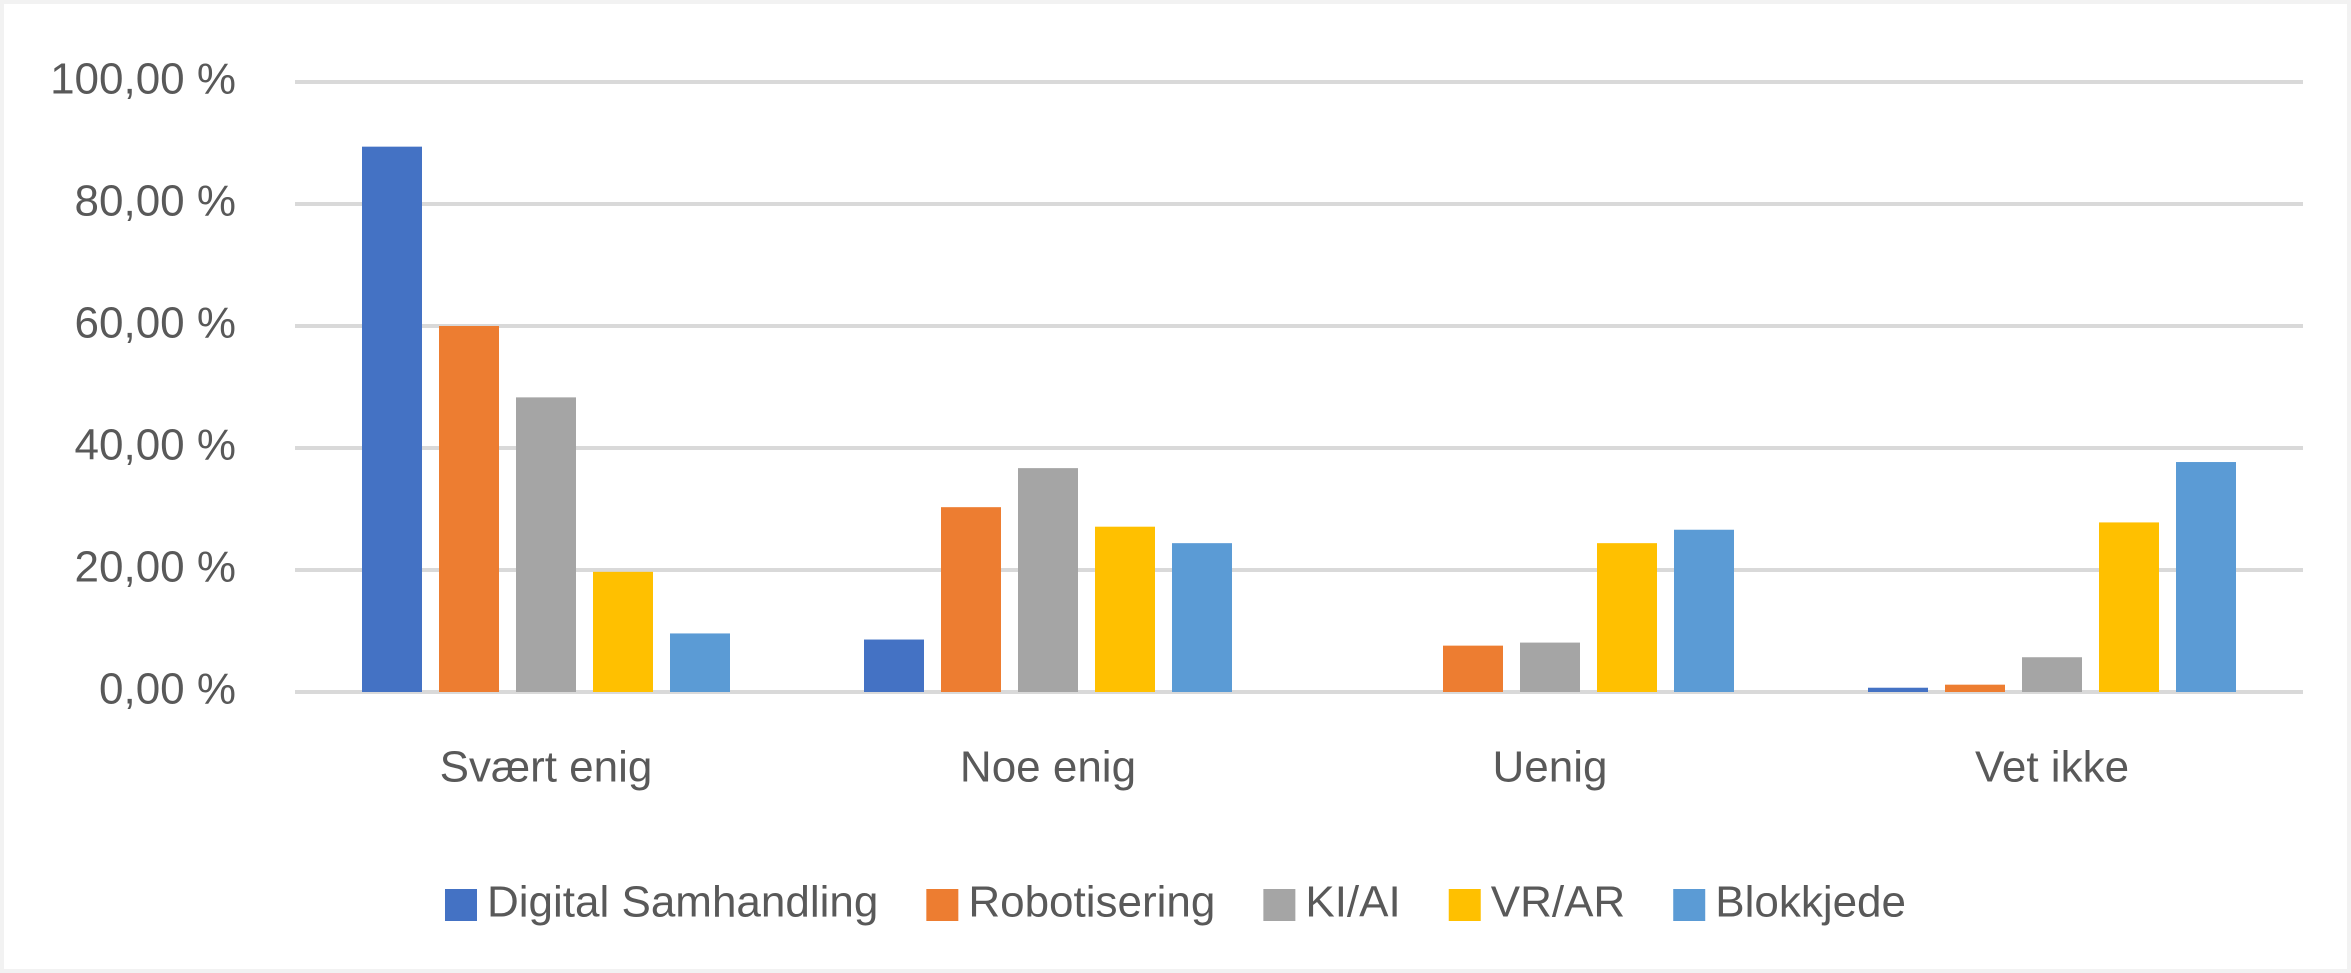 Image resolution: width=2351 pixels, height=973 pixels. What do you see at coordinates (167, 689) in the screenshot?
I see `y-tick-label: 0,00 %` at bounding box center [167, 689].